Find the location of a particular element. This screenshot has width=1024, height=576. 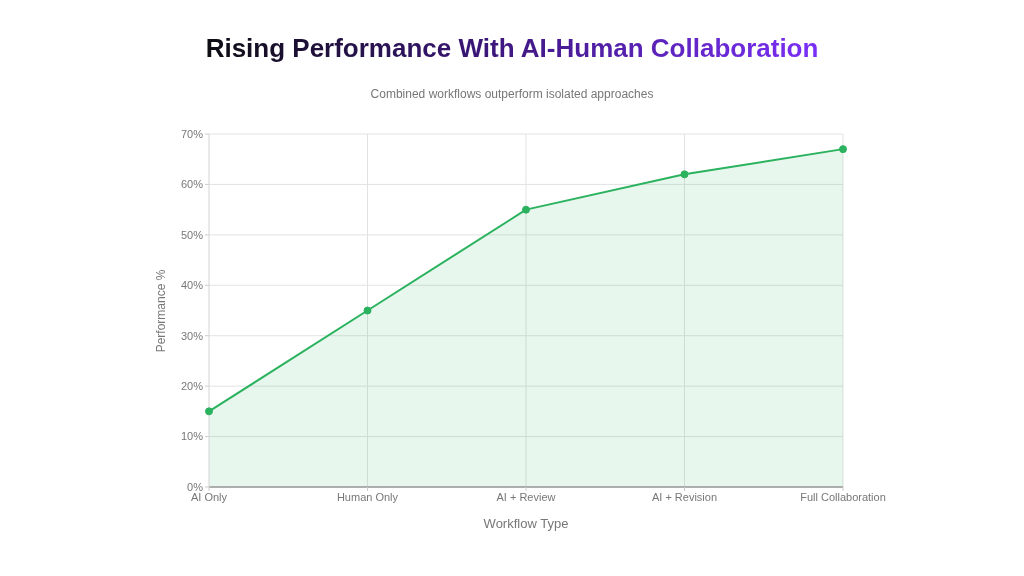

x-axis-title: Workflow Type is located at coordinates (526, 523).